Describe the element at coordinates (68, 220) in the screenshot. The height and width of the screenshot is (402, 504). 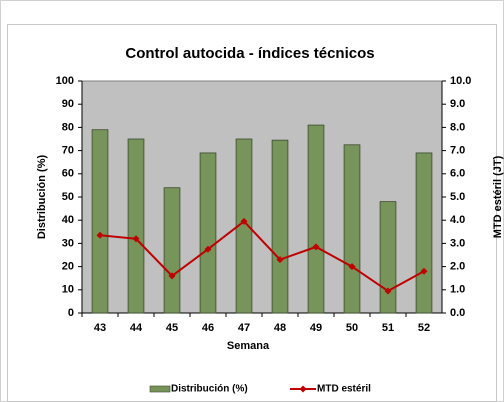
I see `y-tick-label: 40` at that location.